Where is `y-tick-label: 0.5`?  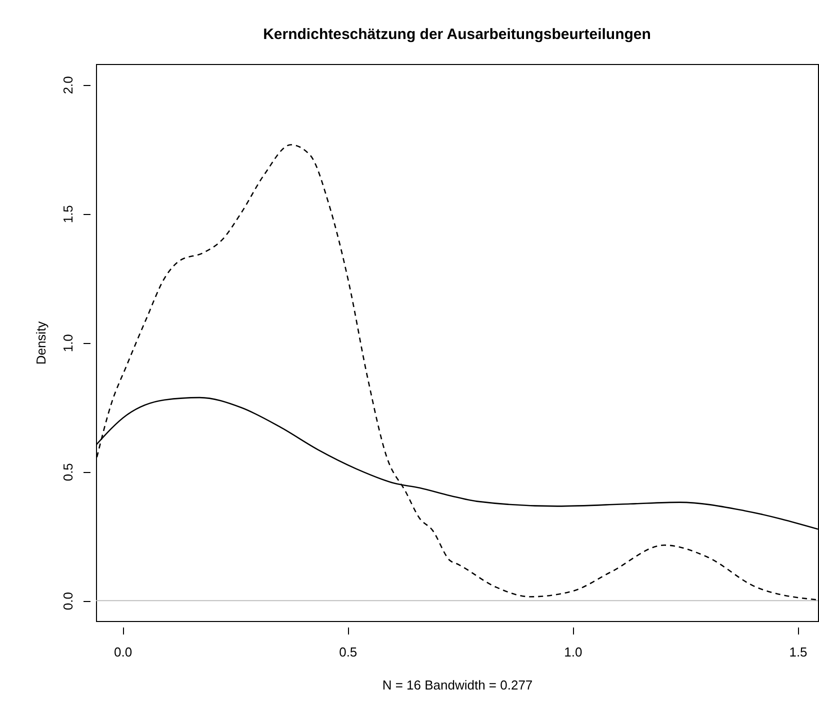
y-tick-label: 0.5 is located at coordinates (68, 472).